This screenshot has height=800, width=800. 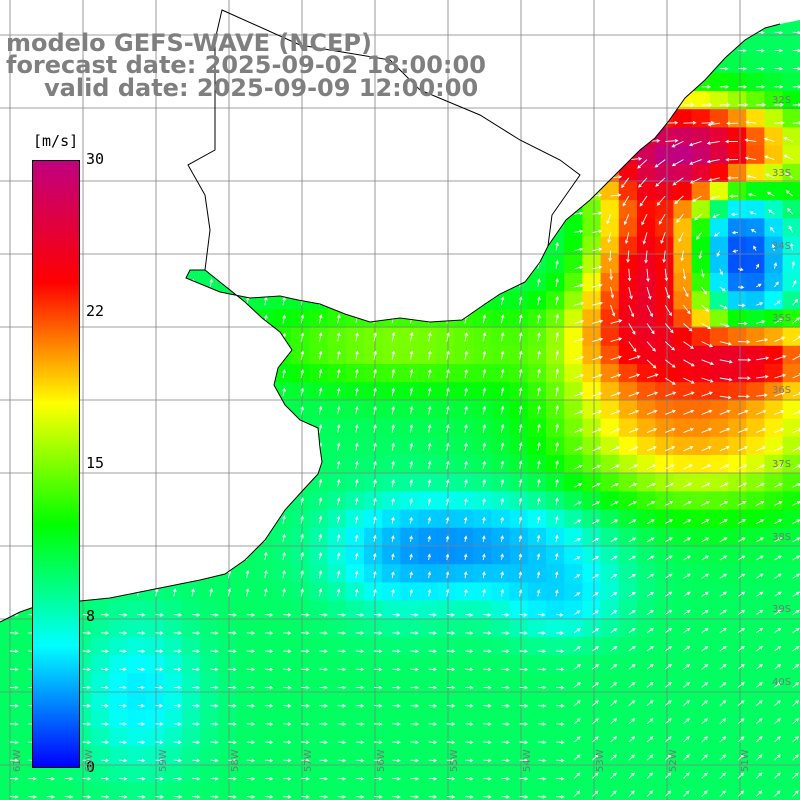 I want to click on lat-label: 34S, so click(x=782, y=246).